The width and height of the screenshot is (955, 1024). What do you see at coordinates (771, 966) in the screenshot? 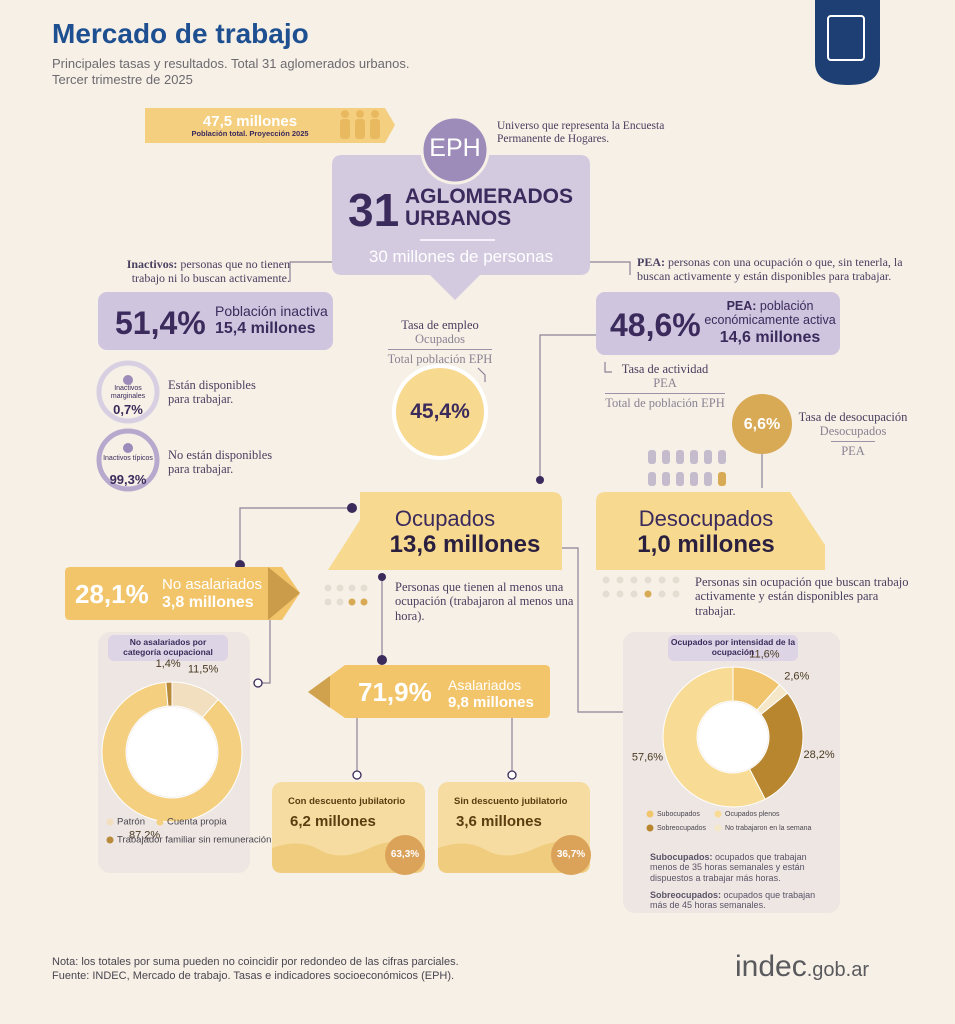
I see `logo-main: indec` at bounding box center [771, 966].